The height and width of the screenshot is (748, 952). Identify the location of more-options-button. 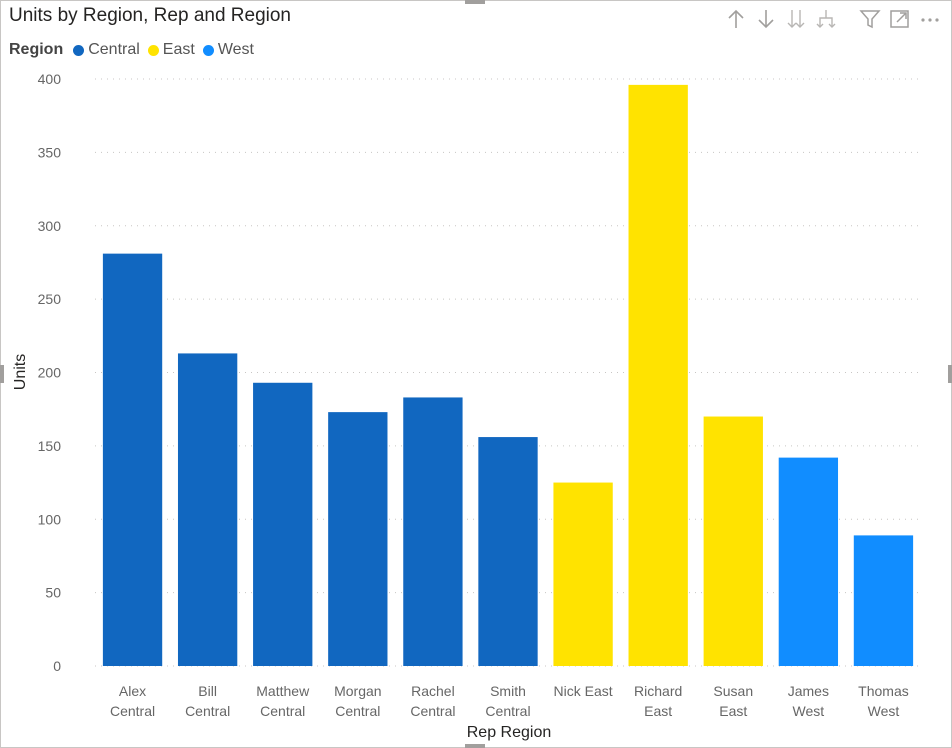
(930, 19).